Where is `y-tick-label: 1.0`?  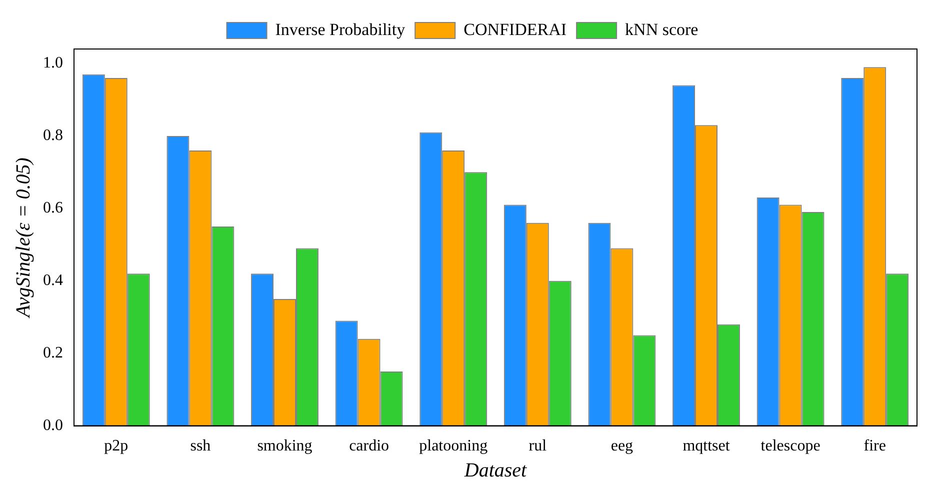
y-tick-label: 1.0 is located at coordinates (53, 63).